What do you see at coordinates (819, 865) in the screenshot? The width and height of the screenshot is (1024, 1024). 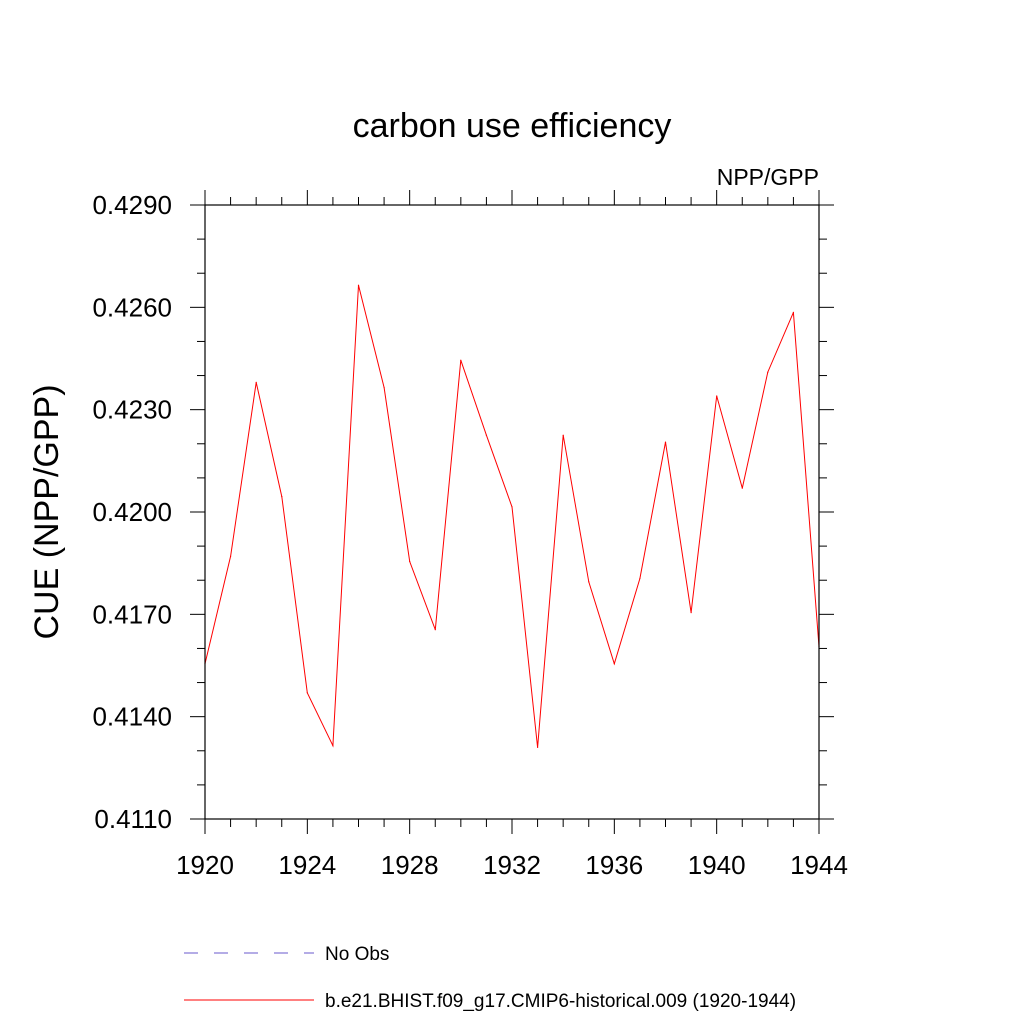 I see `x-tick-label: 1944` at bounding box center [819, 865].